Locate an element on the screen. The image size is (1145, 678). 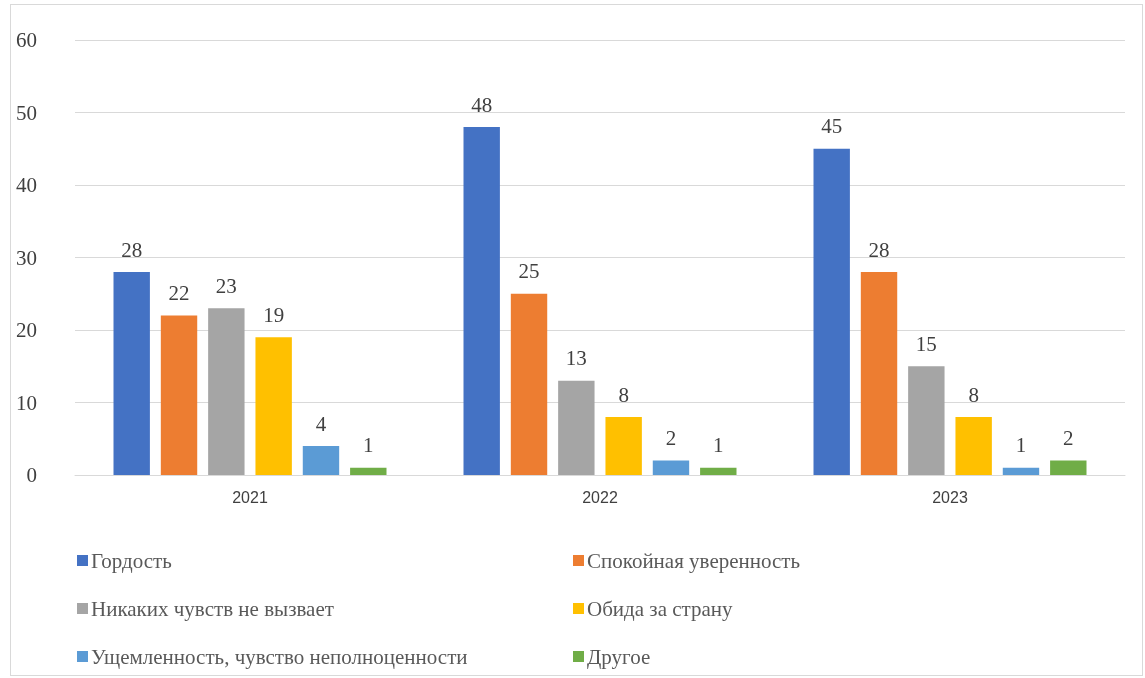
legend-label: Никаких чувств не вызвает is located at coordinates (212, 608).